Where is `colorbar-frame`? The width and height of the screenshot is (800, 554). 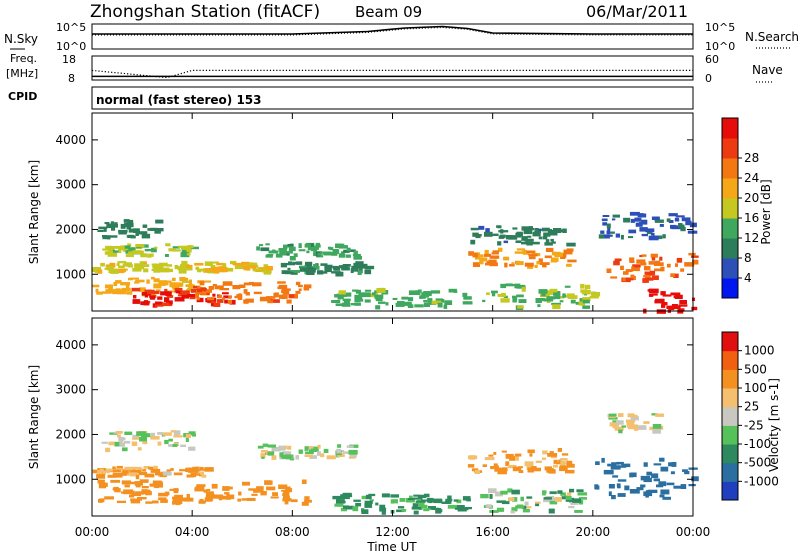 colorbar-frame is located at coordinates (730, 416).